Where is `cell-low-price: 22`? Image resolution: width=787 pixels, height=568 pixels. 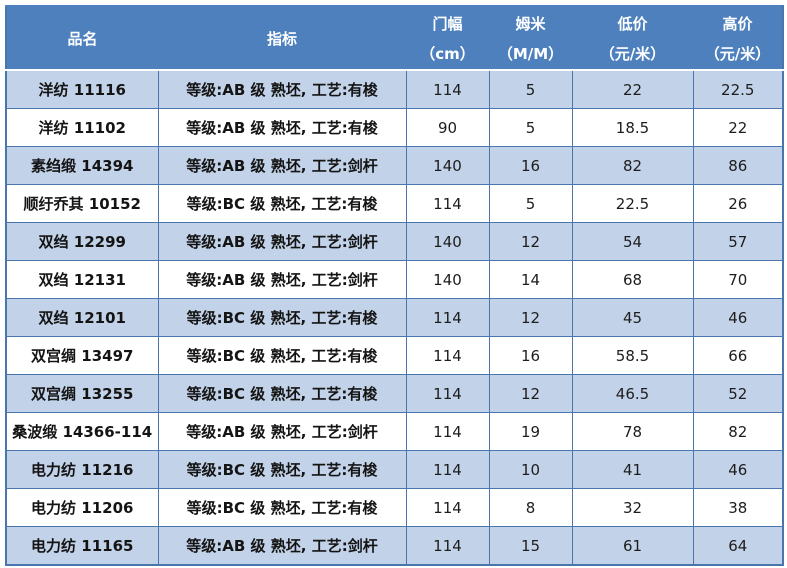
cell-low-price: 22 is located at coordinates (632, 89).